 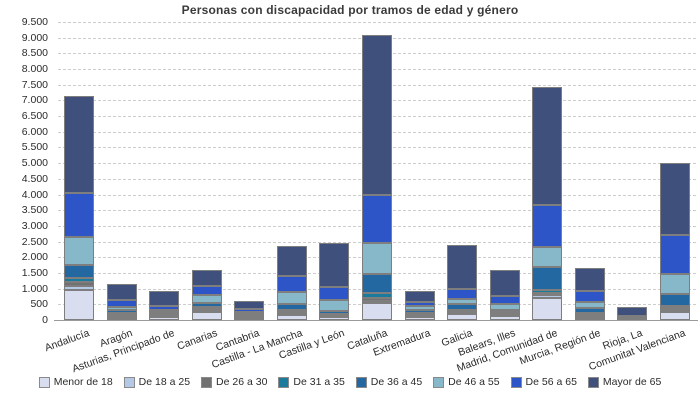 I want to click on legend-item-de-18-a-25: De 18 a 25, so click(x=156, y=382).